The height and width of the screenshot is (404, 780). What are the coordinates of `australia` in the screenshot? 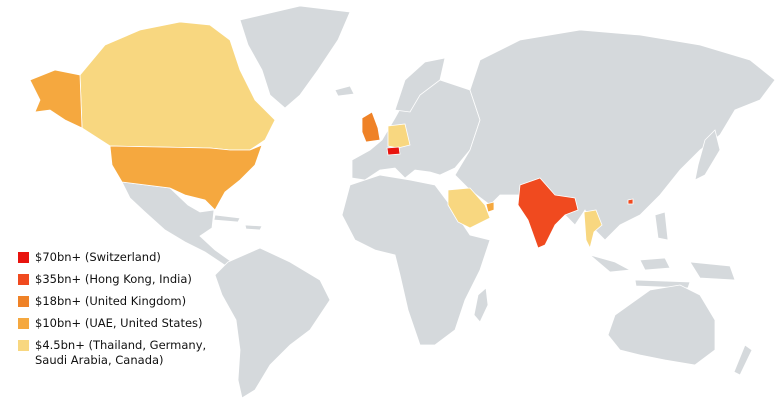 It's located at (661, 325).